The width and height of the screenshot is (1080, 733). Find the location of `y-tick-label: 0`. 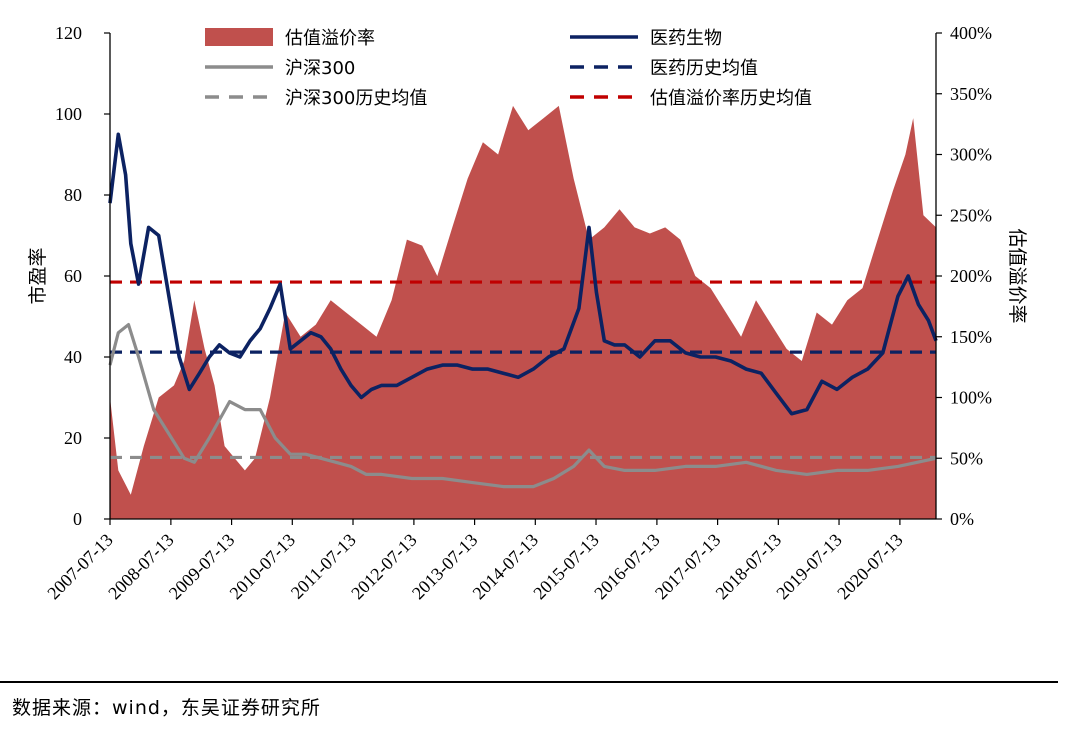

y-tick-label: 0 is located at coordinates (77, 519).